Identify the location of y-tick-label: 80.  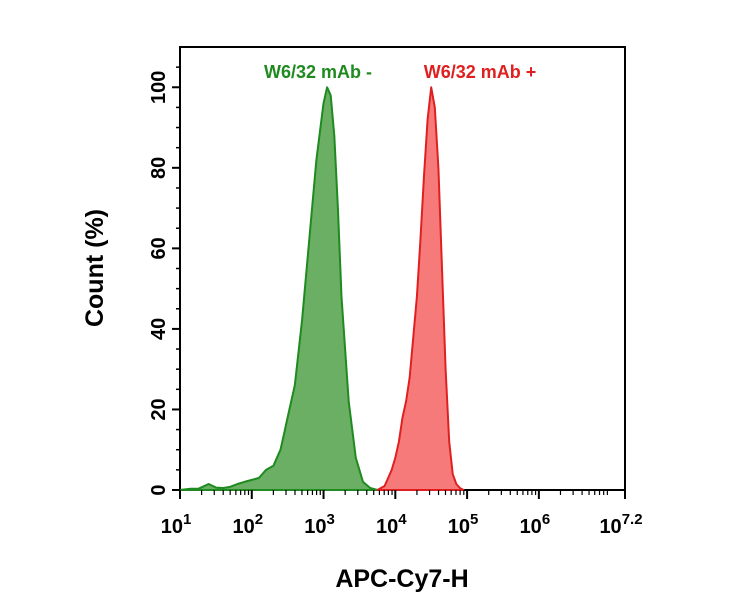
(159, 168).